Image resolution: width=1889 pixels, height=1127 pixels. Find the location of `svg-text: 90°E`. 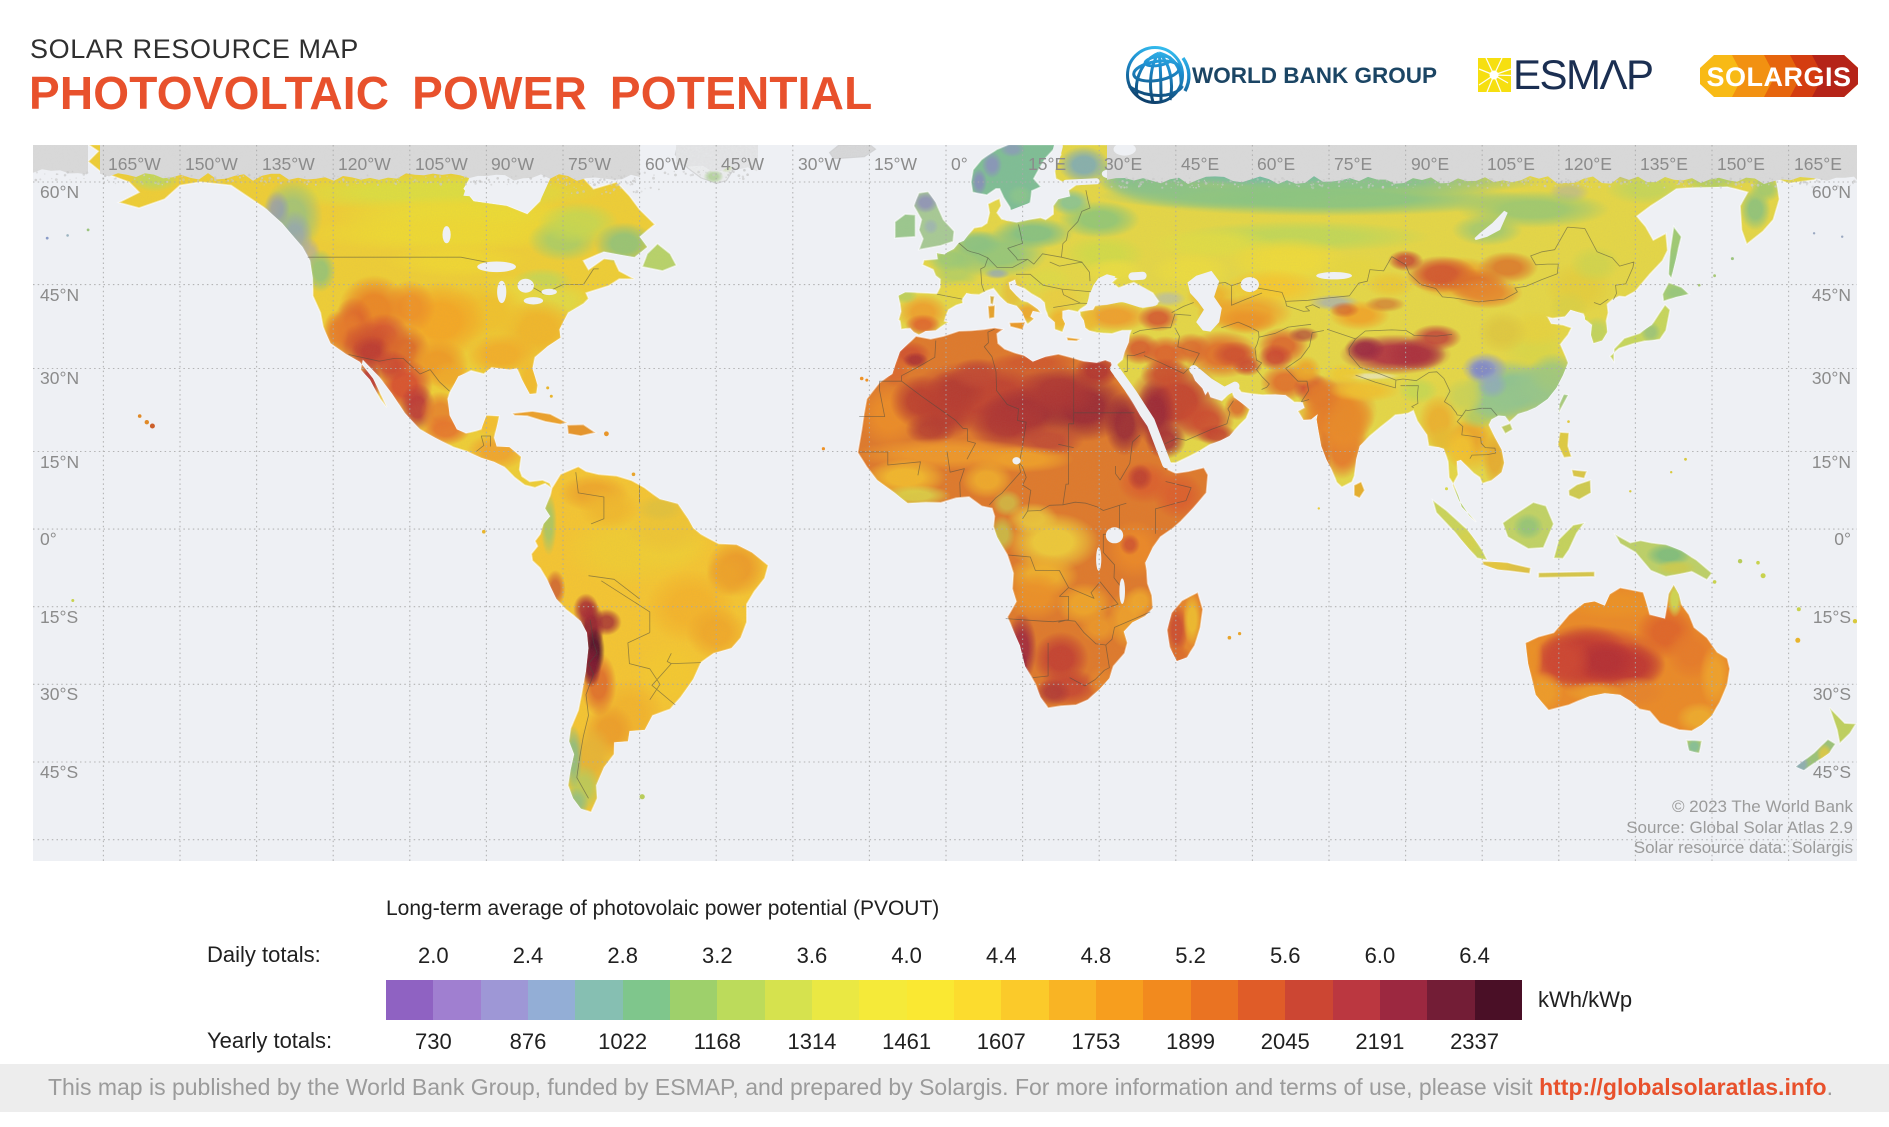

svg-text: 90°E is located at coordinates (1430, 164).